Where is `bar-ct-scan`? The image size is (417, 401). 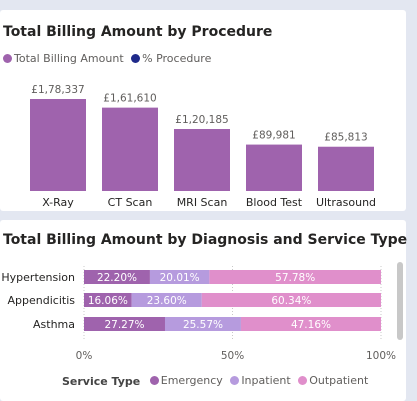
bar-ct-scan is located at coordinates (130, 149).